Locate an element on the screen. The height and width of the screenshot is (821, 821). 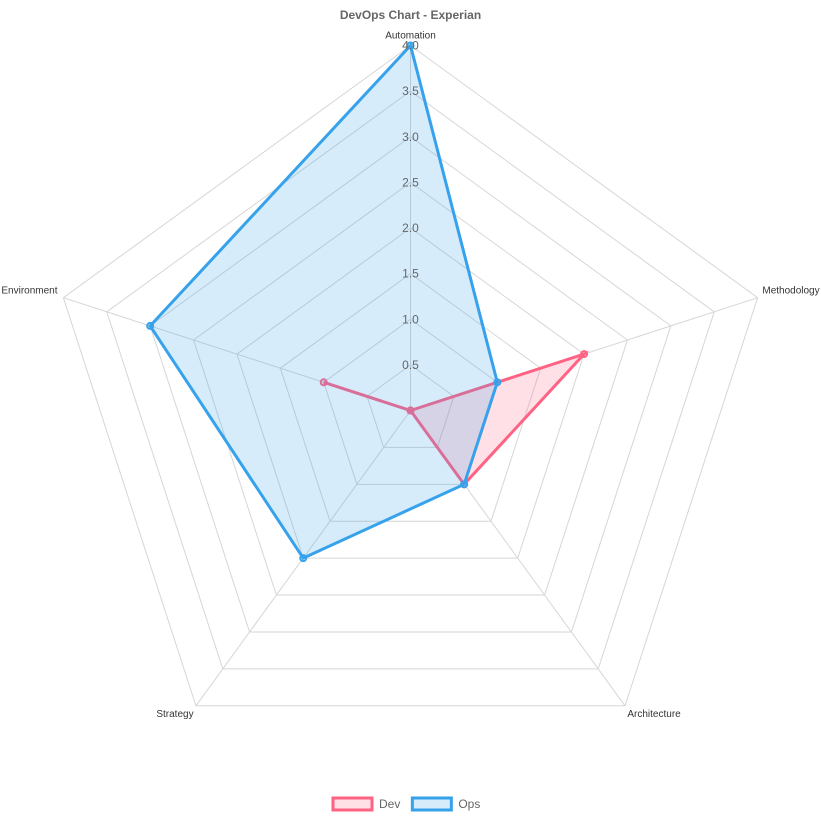
legend-item-dev: Dev is located at coordinates (365, 804).